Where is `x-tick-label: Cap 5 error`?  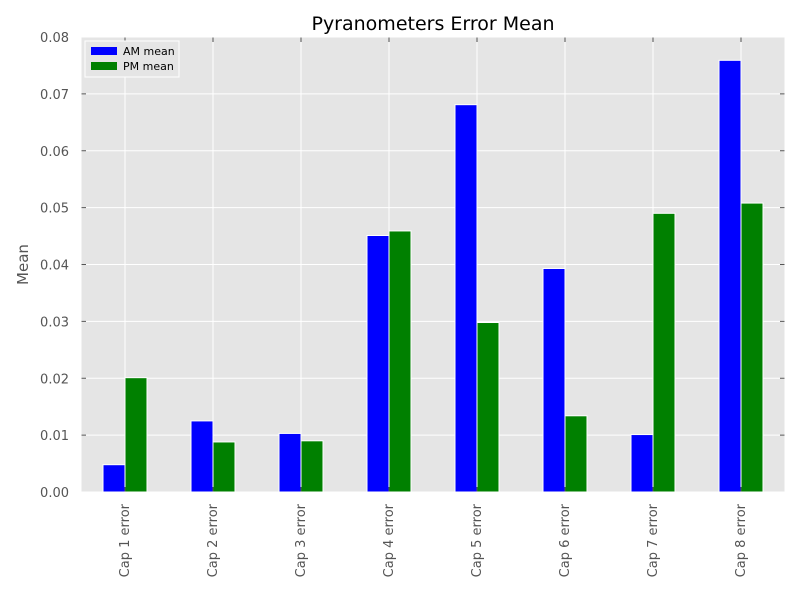 x-tick-label: Cap 5 error is located at coordinates (477, 540).